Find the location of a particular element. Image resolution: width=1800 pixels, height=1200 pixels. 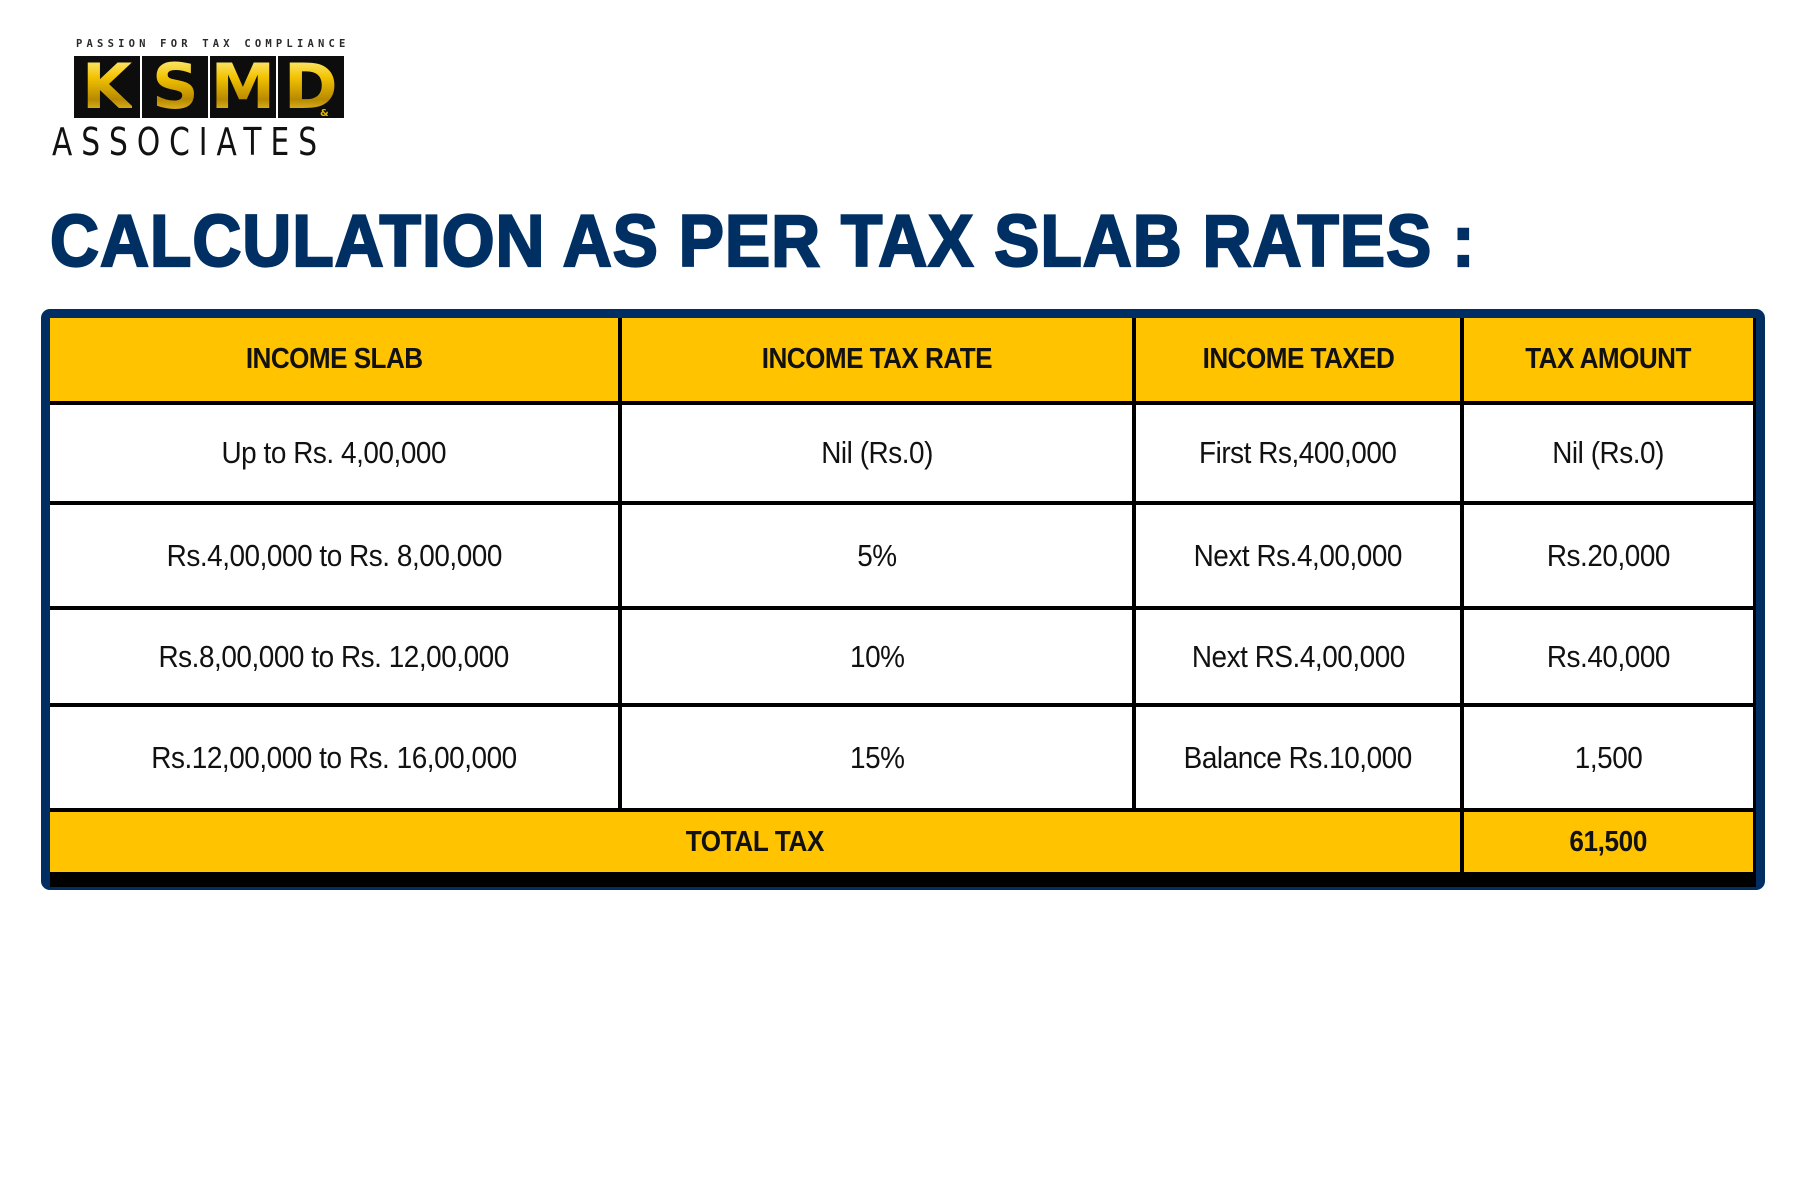

cell-income-slab: Rs.12,00,000 to Rs. 16,00,000 is located at coordinates (336, 757).